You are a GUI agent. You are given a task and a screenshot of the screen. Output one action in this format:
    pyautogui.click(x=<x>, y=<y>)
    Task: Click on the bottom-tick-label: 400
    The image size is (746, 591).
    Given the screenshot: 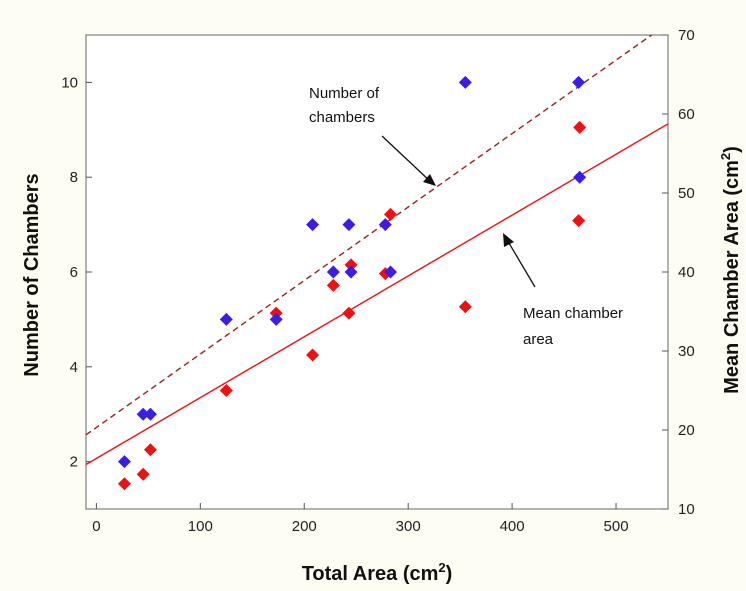 What is the action you would take?
    pyautogui.click(x=512, y=526)
    